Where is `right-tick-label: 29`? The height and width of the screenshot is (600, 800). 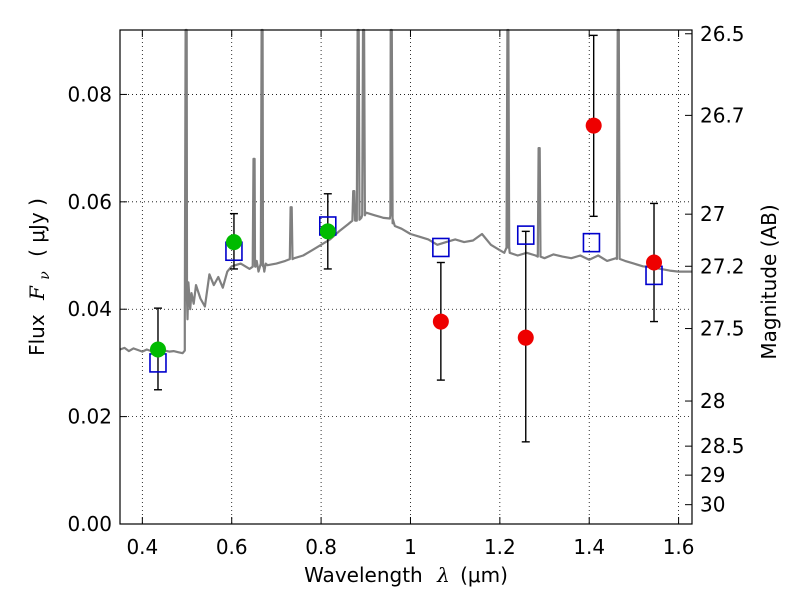
right-tick-label: 29 is located at coordinates (712, 475).